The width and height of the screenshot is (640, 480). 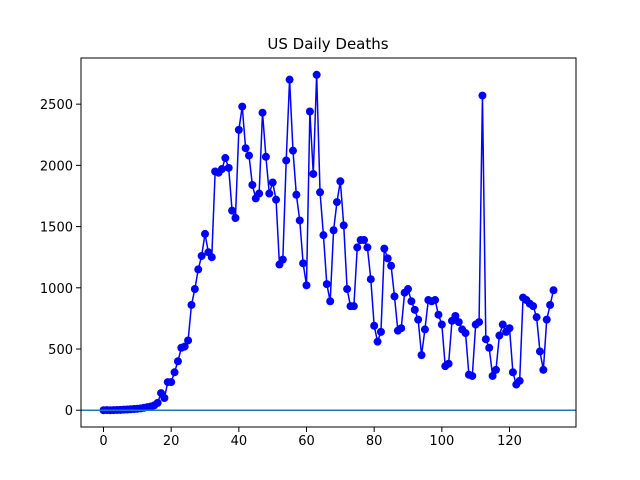 I want to click on chart-title: US Daily Deaths, so click(x=327, y=44).